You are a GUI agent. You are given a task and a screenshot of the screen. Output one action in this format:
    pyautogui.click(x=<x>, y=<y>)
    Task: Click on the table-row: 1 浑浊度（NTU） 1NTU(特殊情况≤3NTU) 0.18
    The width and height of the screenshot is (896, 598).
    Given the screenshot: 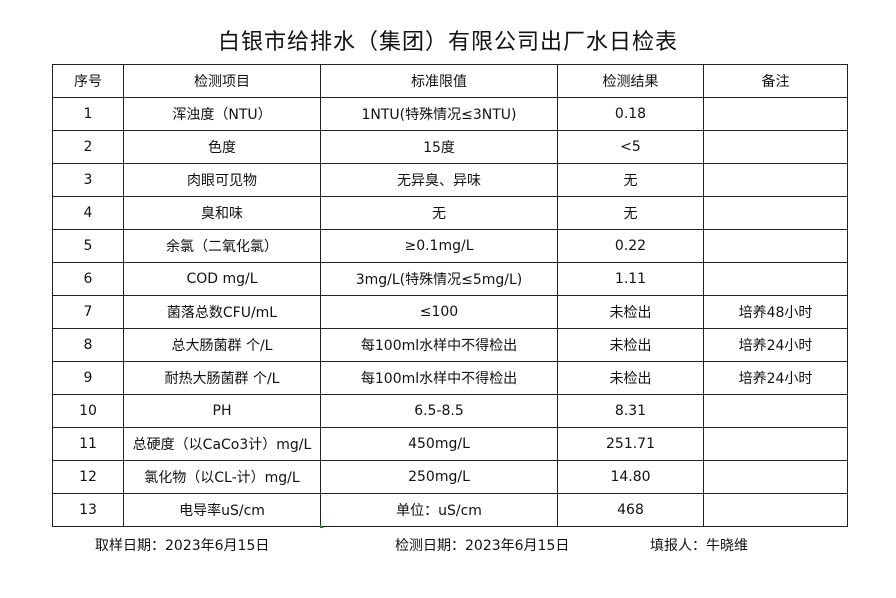 What is the action you would take?
    pyautogui.click(x=450, y=114)
    